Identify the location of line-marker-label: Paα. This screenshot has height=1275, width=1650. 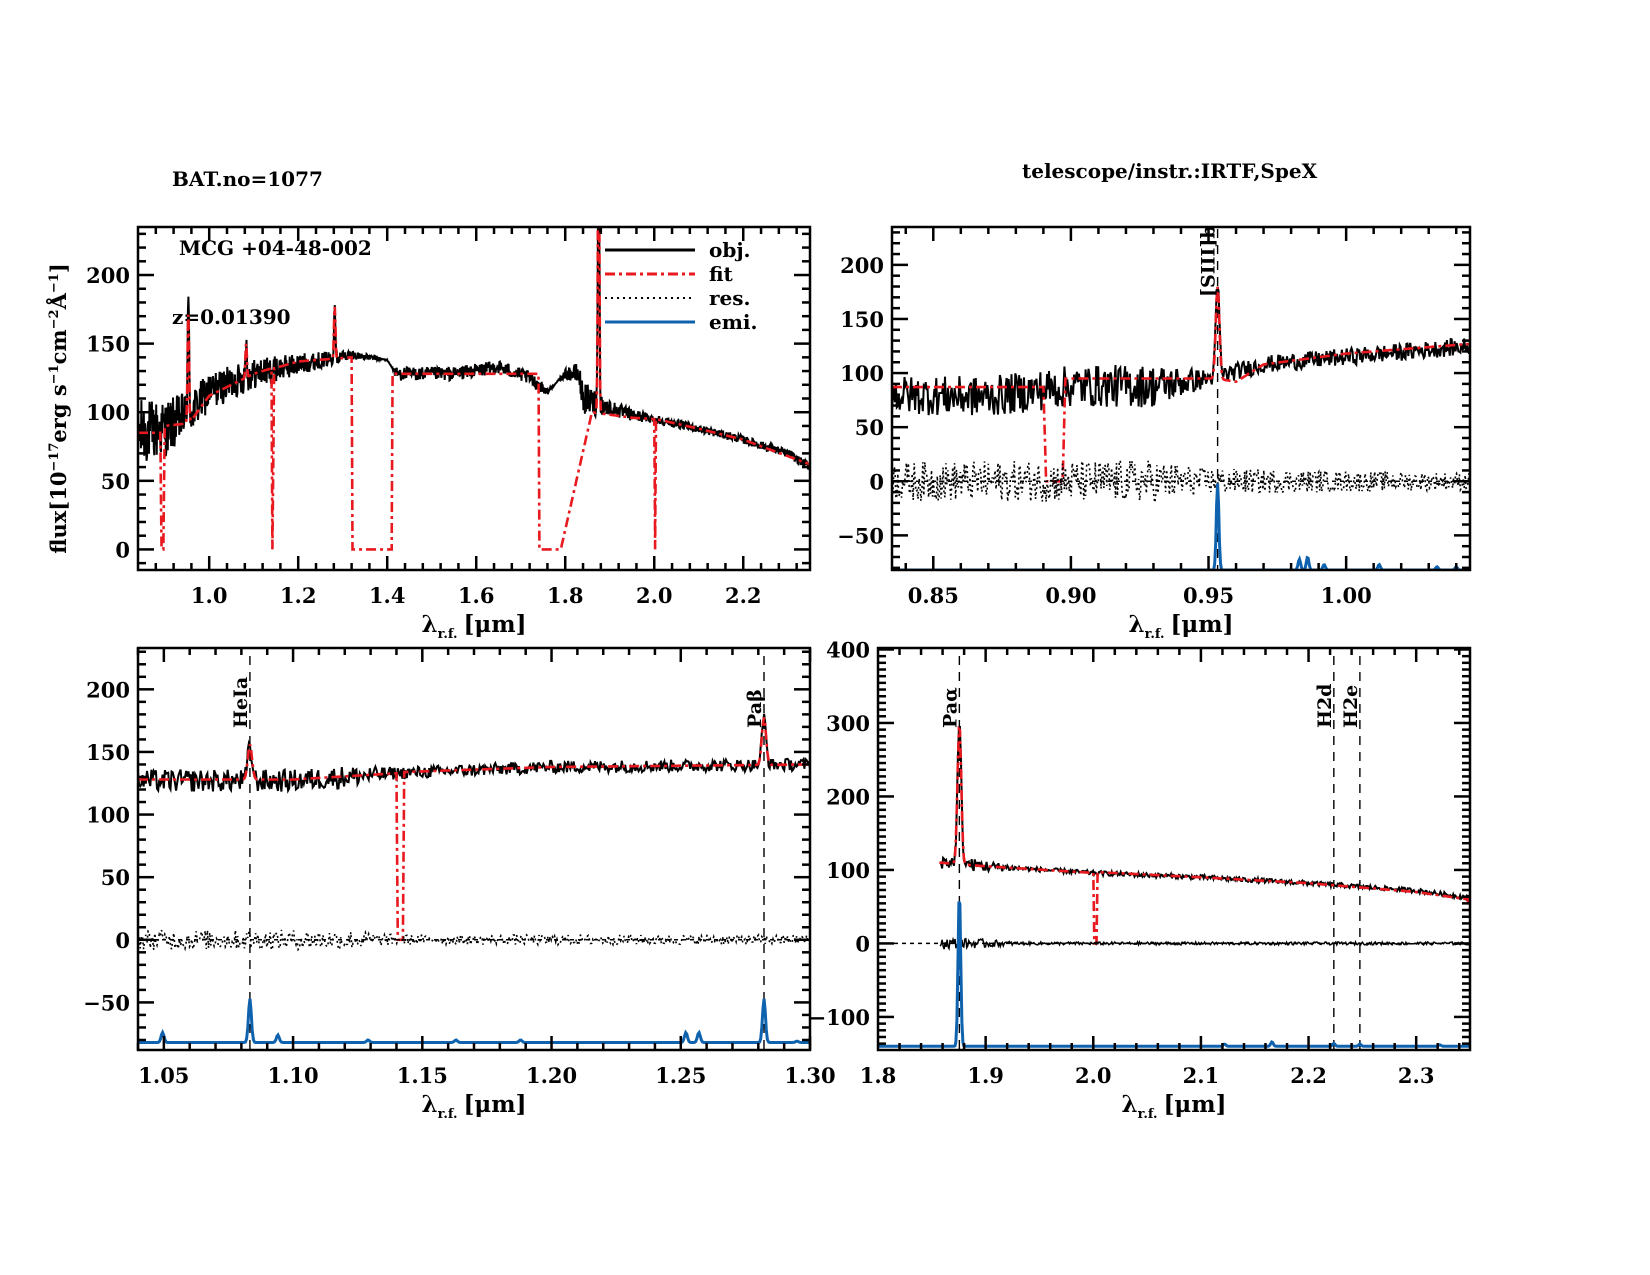
(950, 707).